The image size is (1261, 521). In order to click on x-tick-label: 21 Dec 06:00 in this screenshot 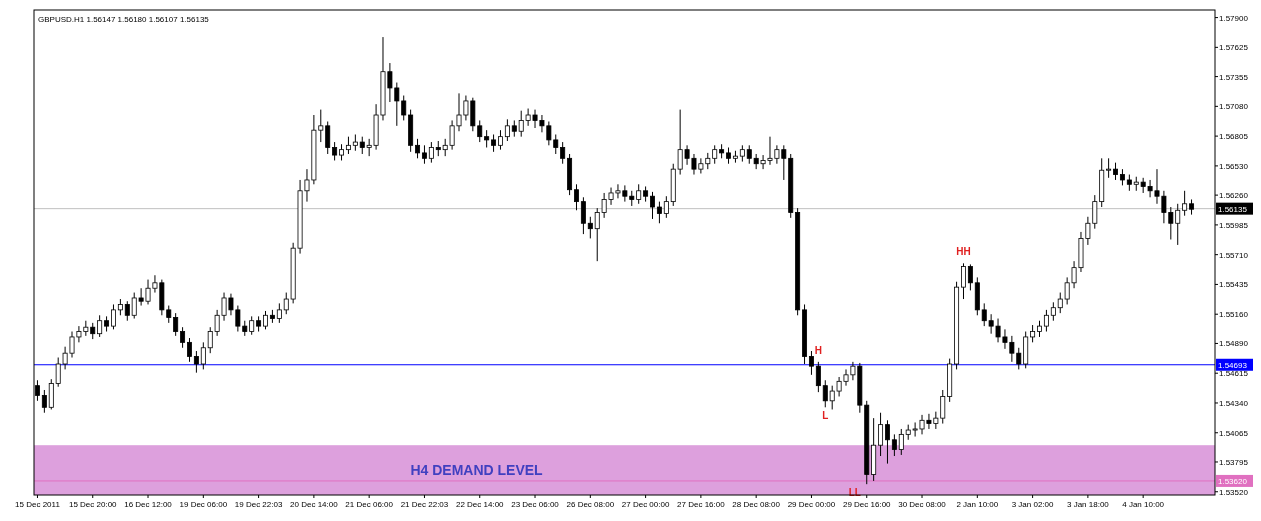, I will do `click(369, 504)`.